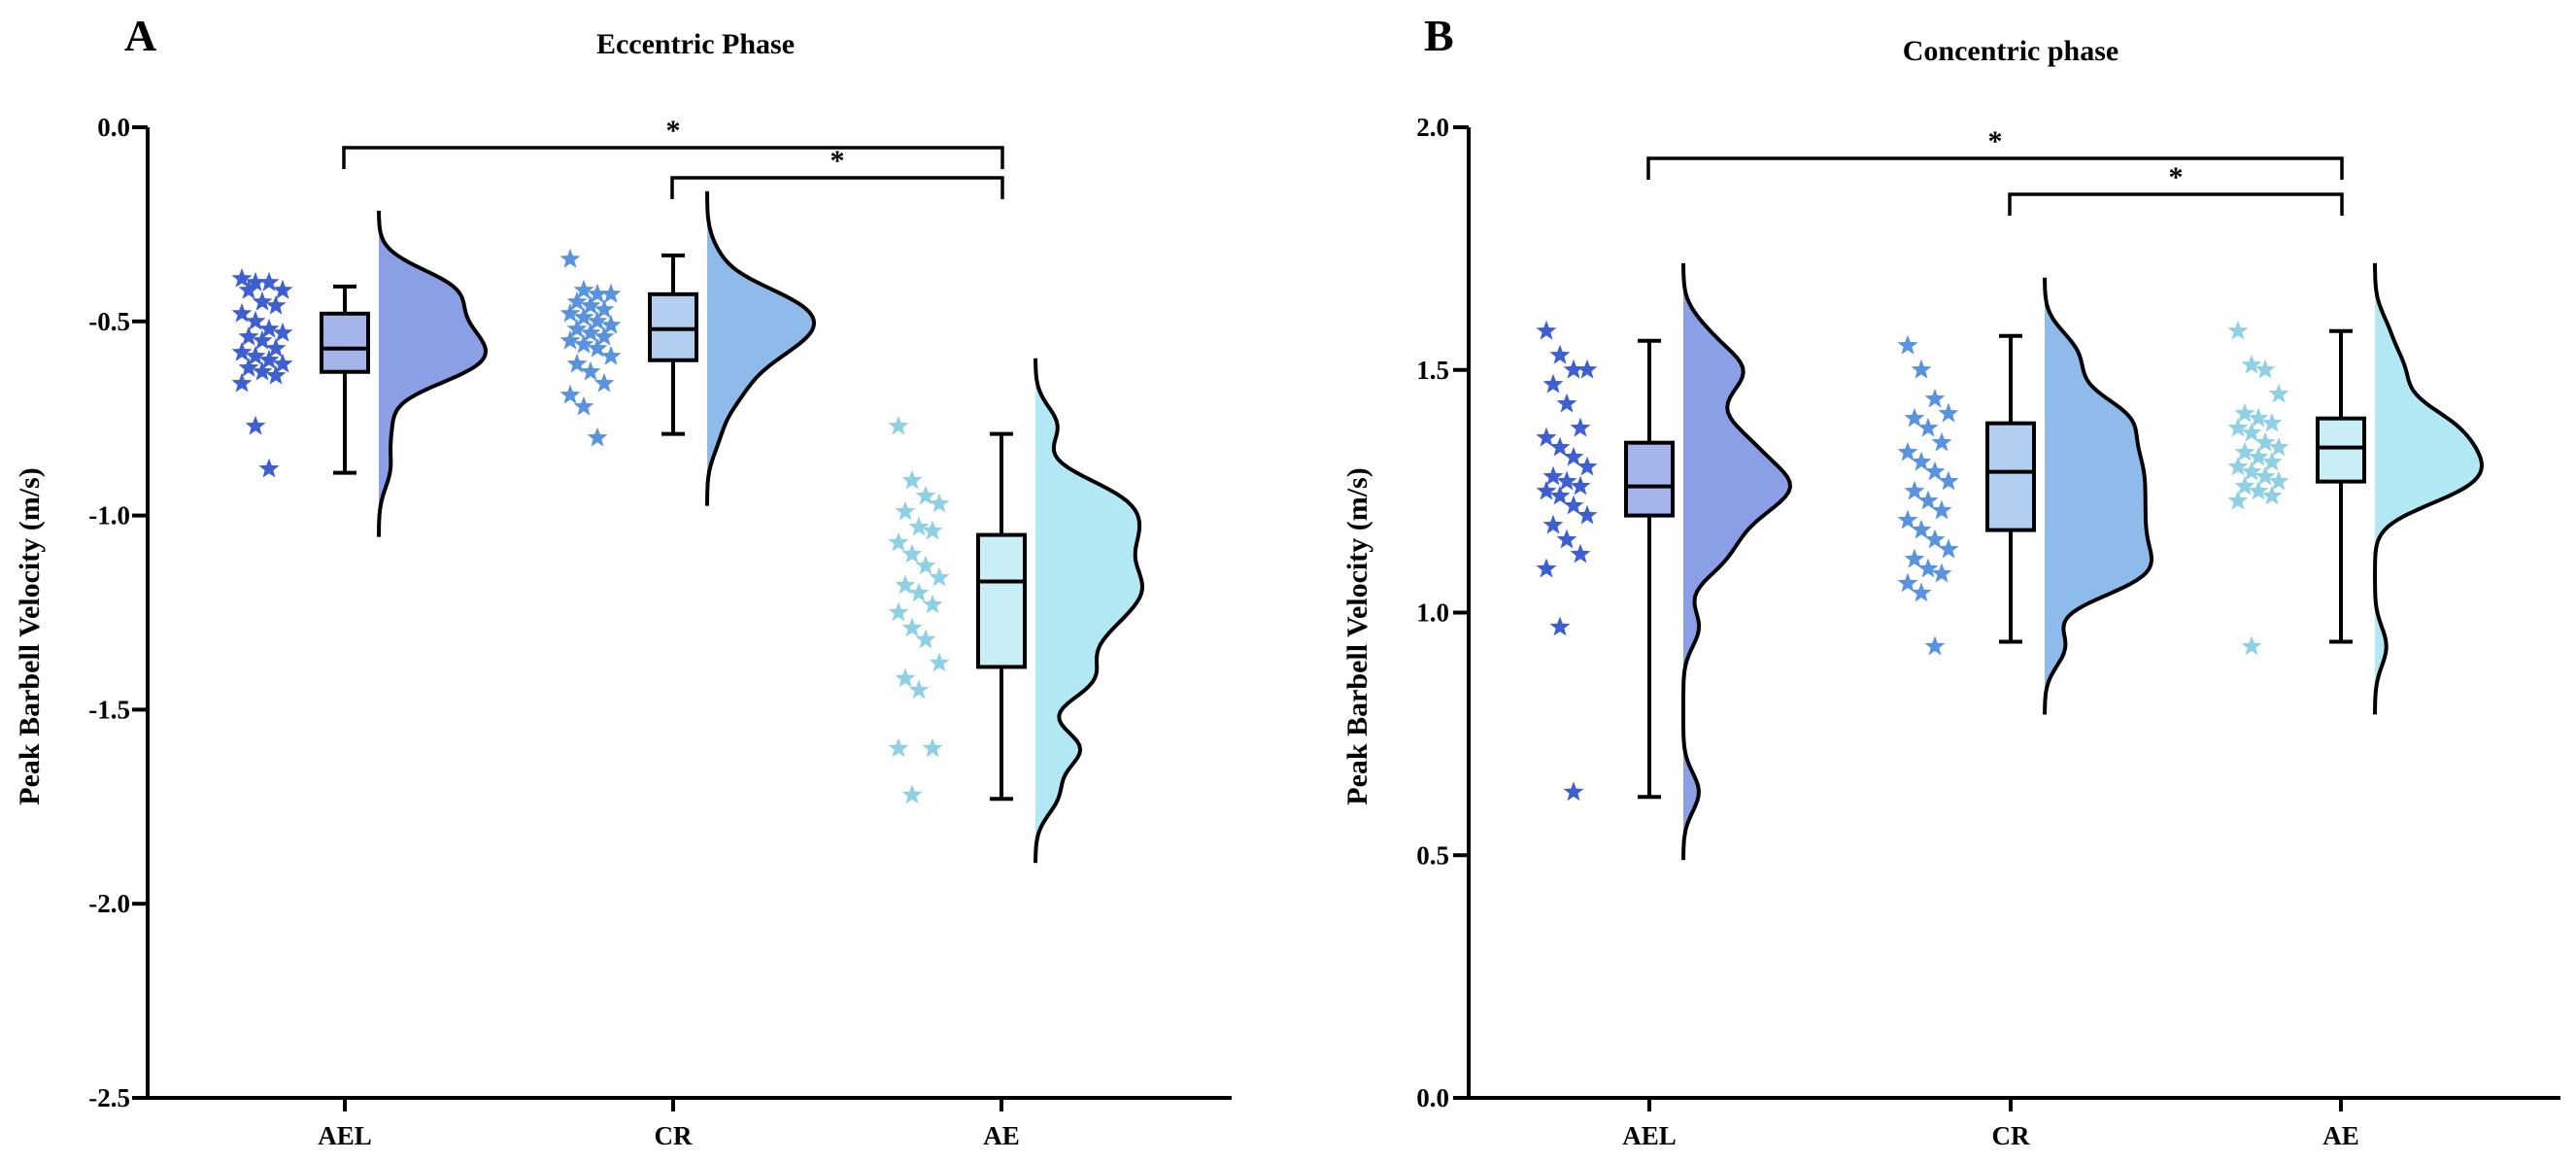  Describe the element at coordinates (113, 127) in the screenshot. I see `y-tick-label: 0.0` at that location.